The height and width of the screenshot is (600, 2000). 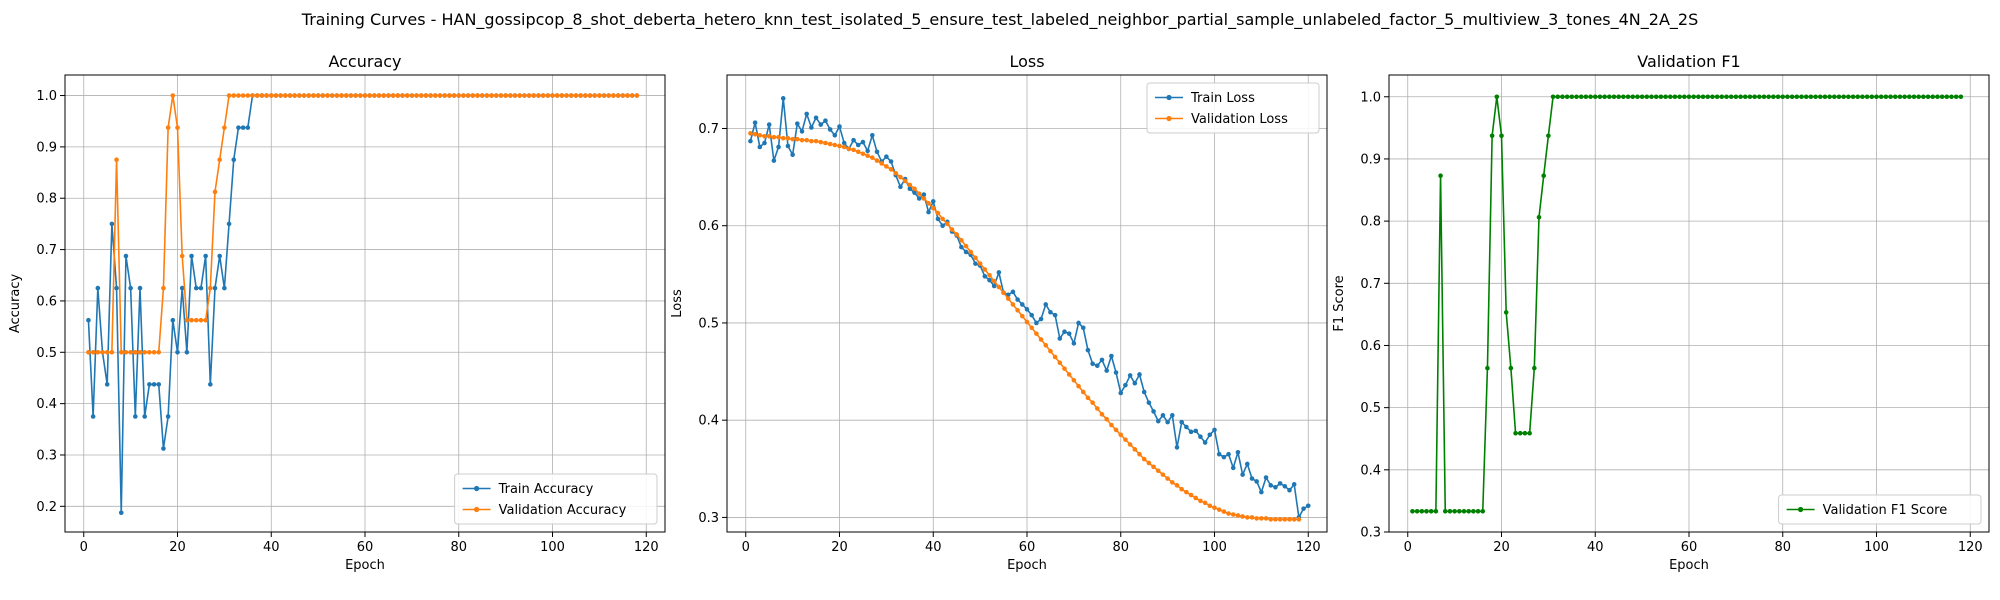 What do you see at coordinates (1876, 547) in the screenshot?
I see `validation-f1-xtick-label: 100` at bounding box center [1876, 547].